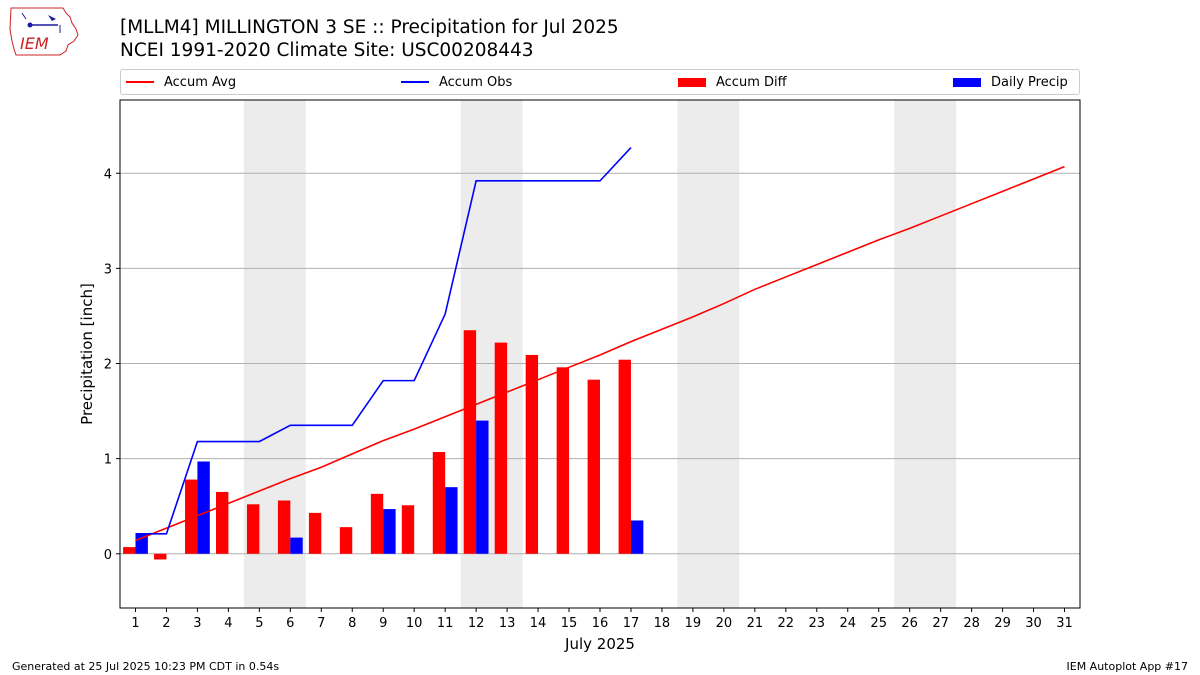  I want to click on legend-swatch-accum-avg, so click(140, 82).